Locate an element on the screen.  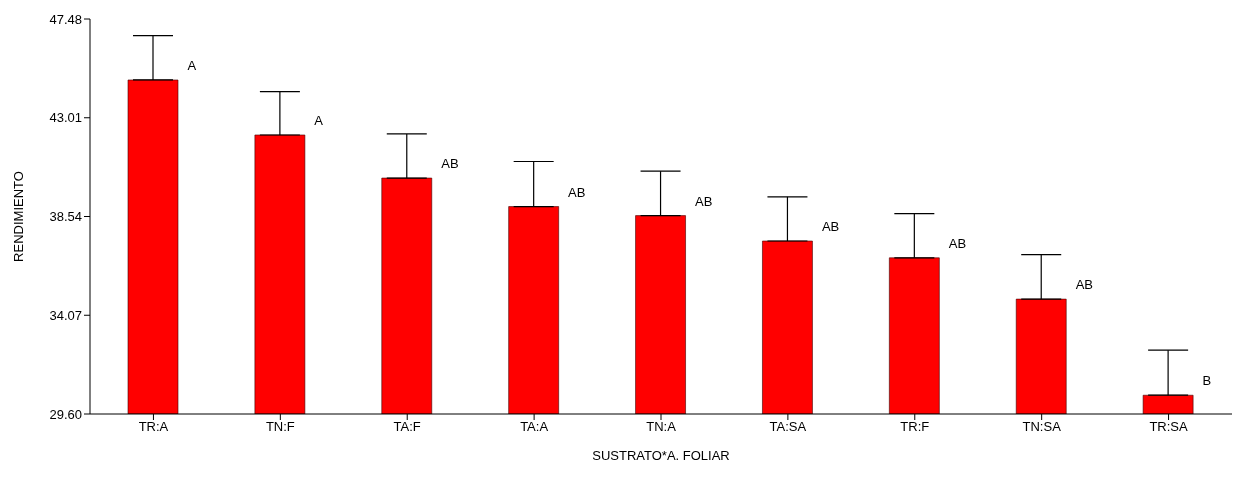
annotation: B is located at coordinates (1207, 381).